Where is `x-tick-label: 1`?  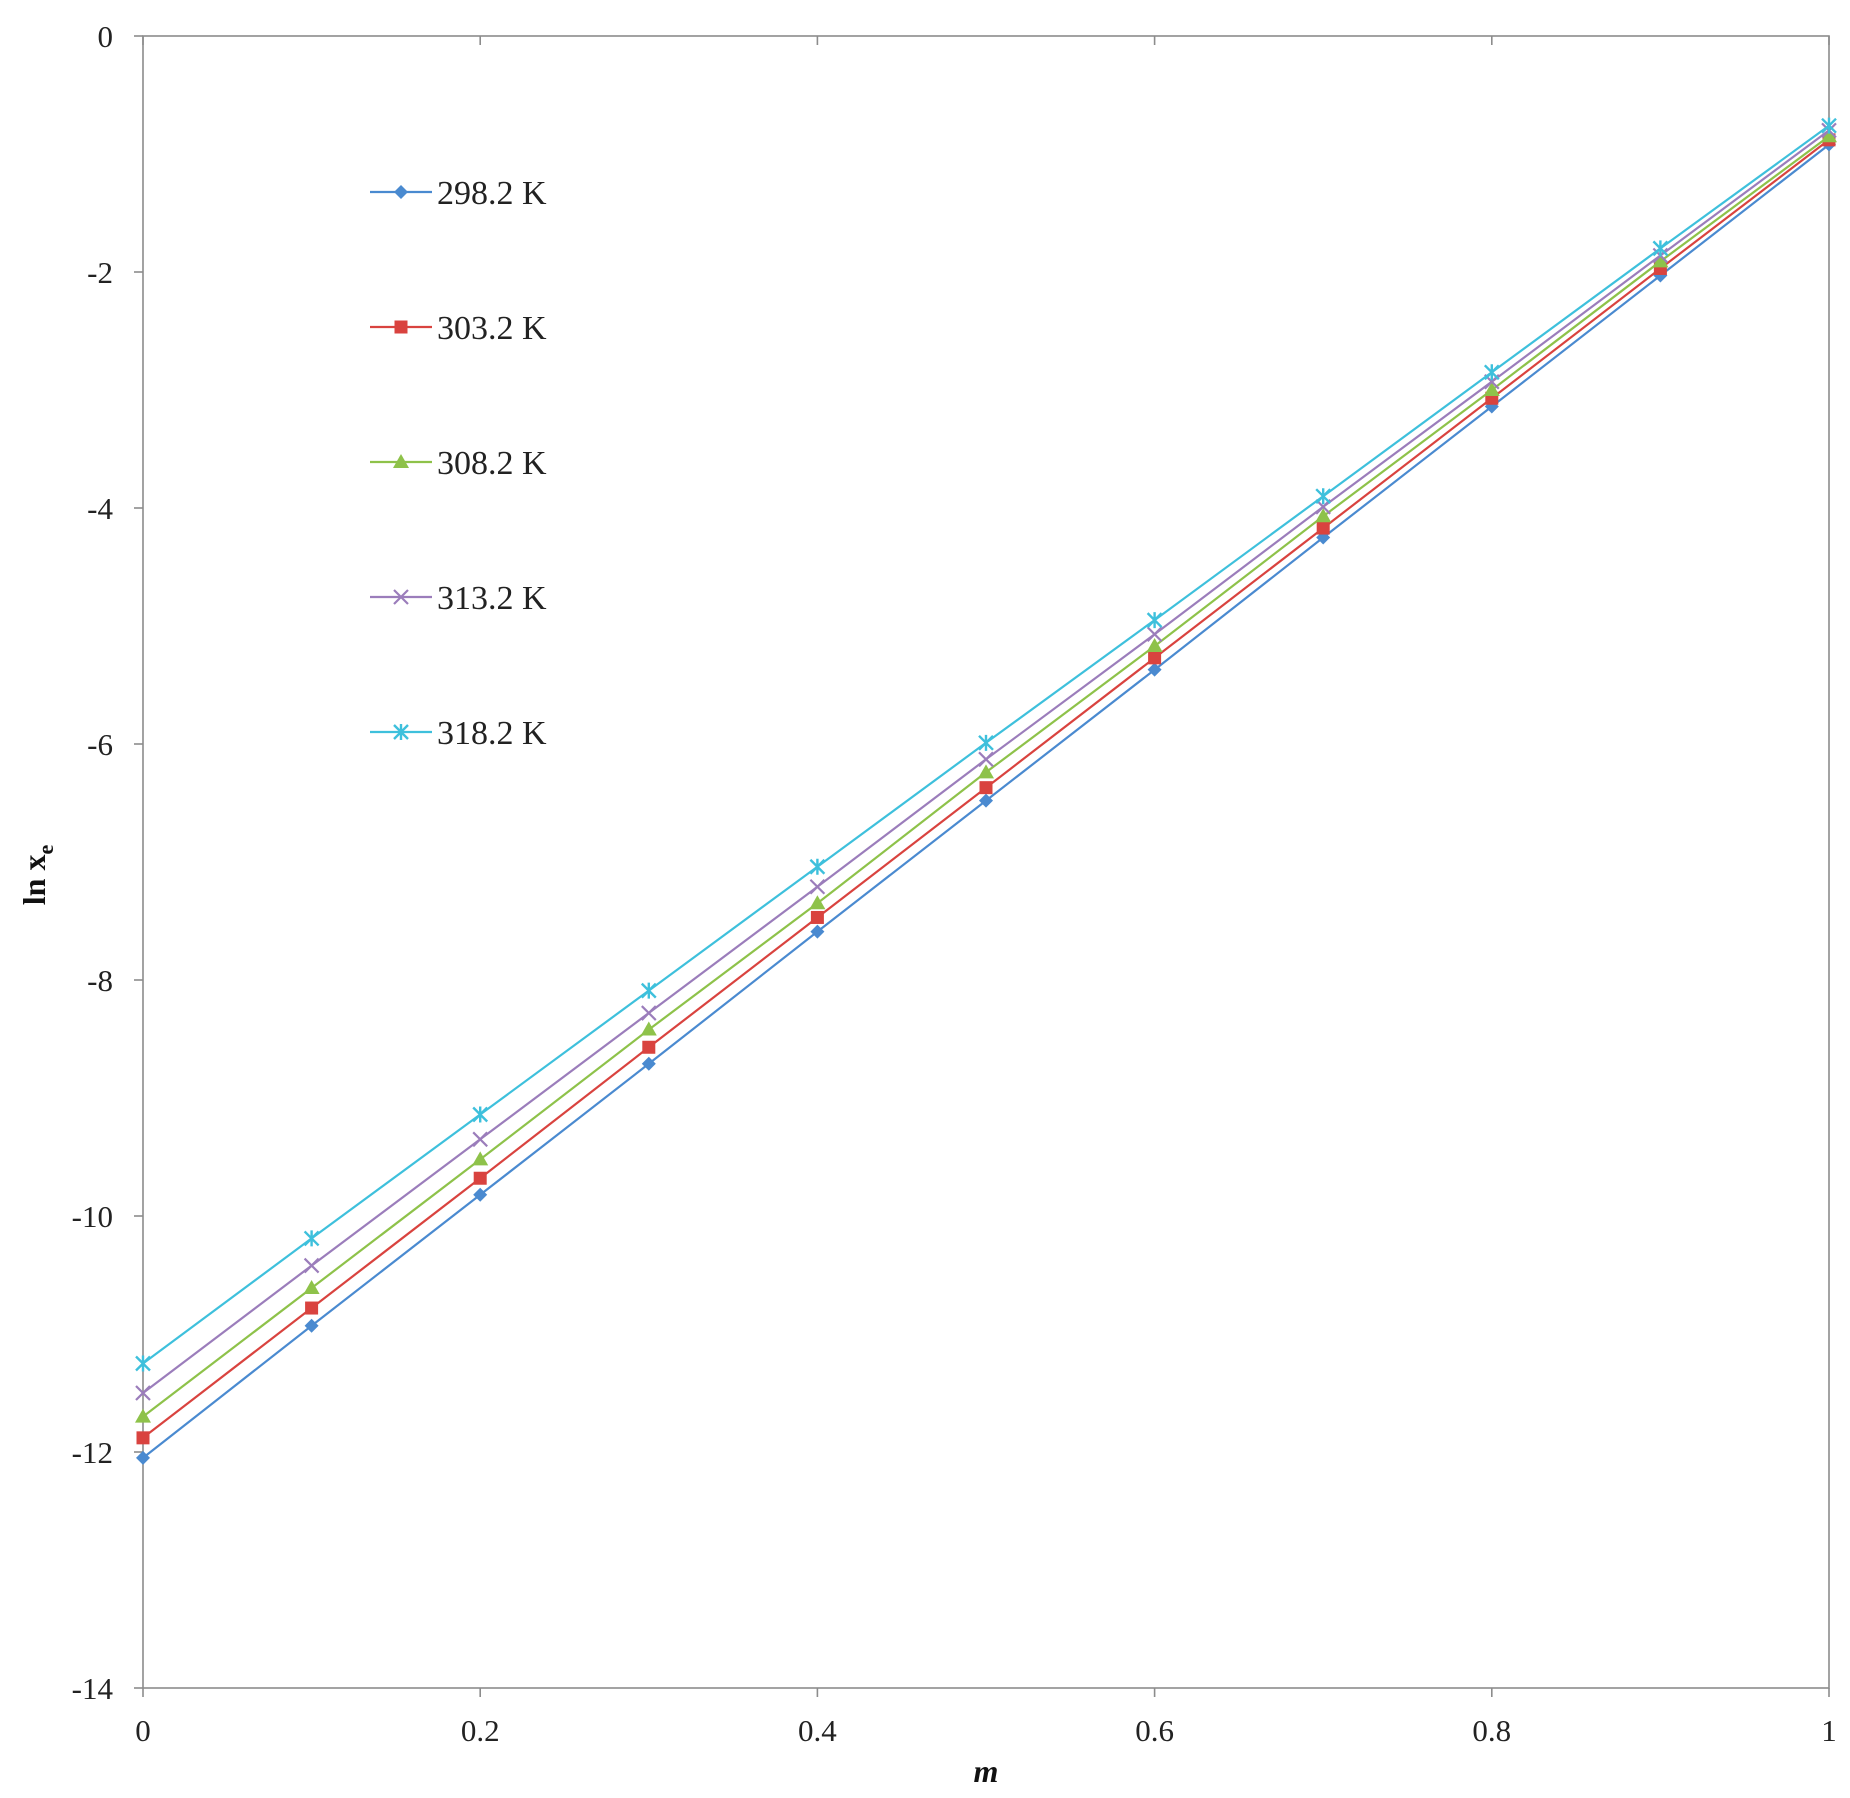 x-tick-label: 1 is located at coordinates (1829, 1730).